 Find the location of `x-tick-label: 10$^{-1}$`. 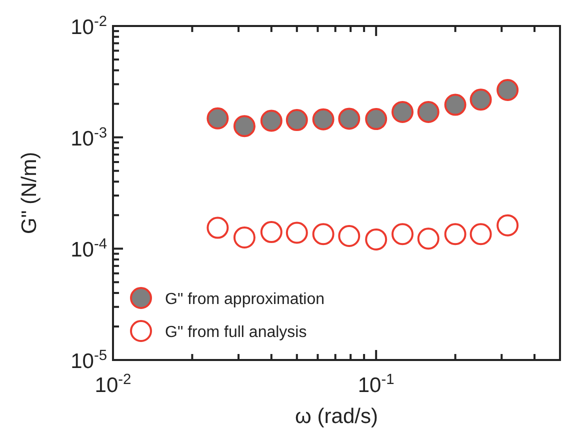

x-tick-label: 10$^{-1}$ is located at coordinates (376, 384).